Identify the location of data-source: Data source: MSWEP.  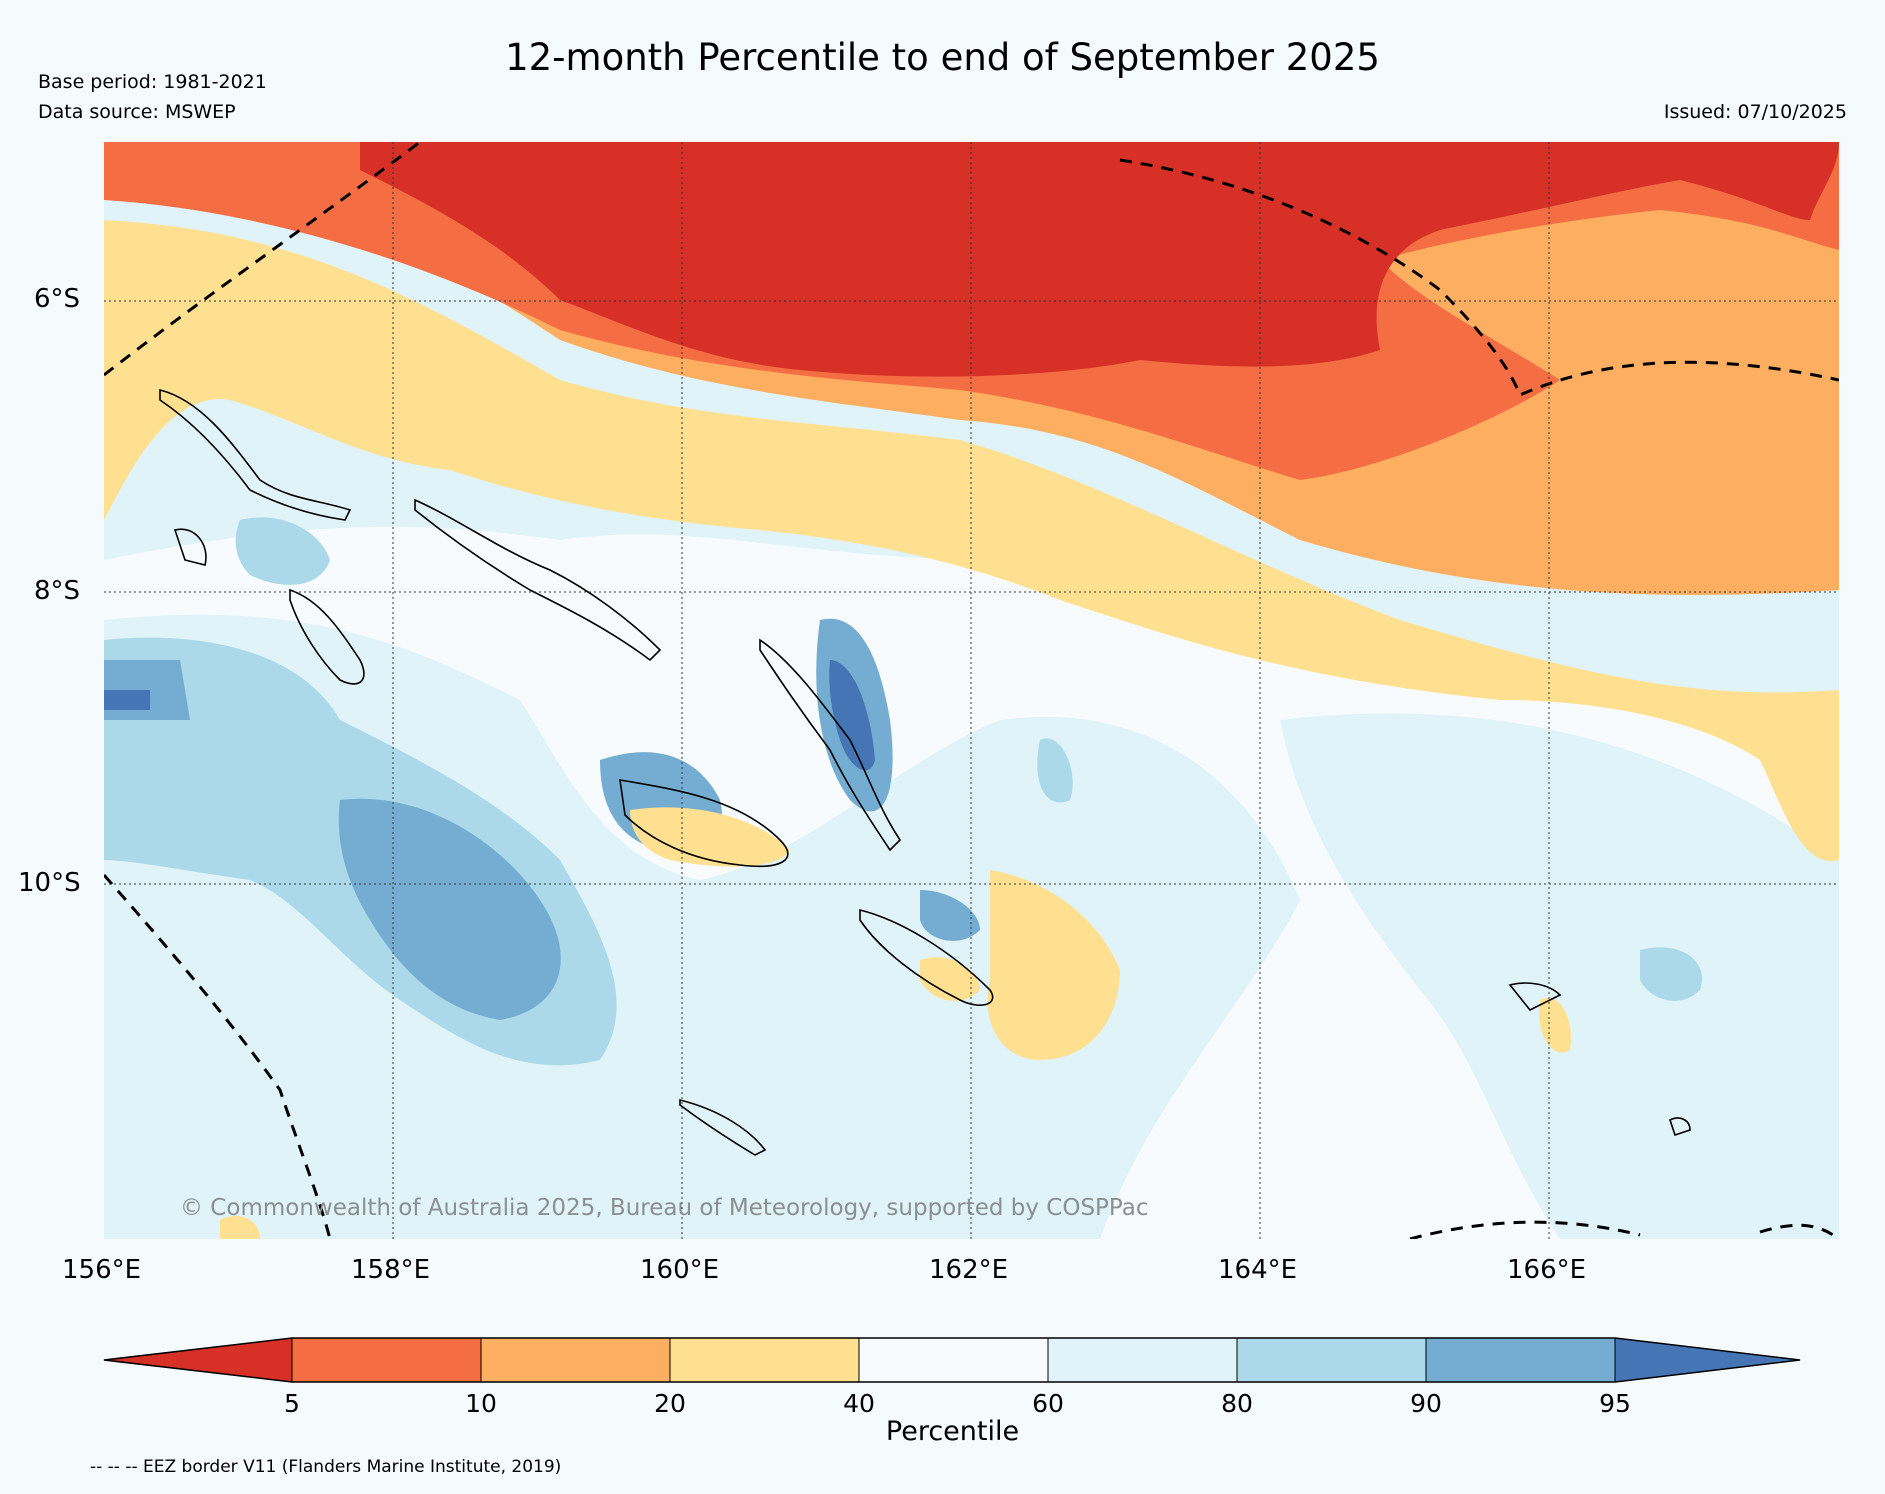
(137, 112).